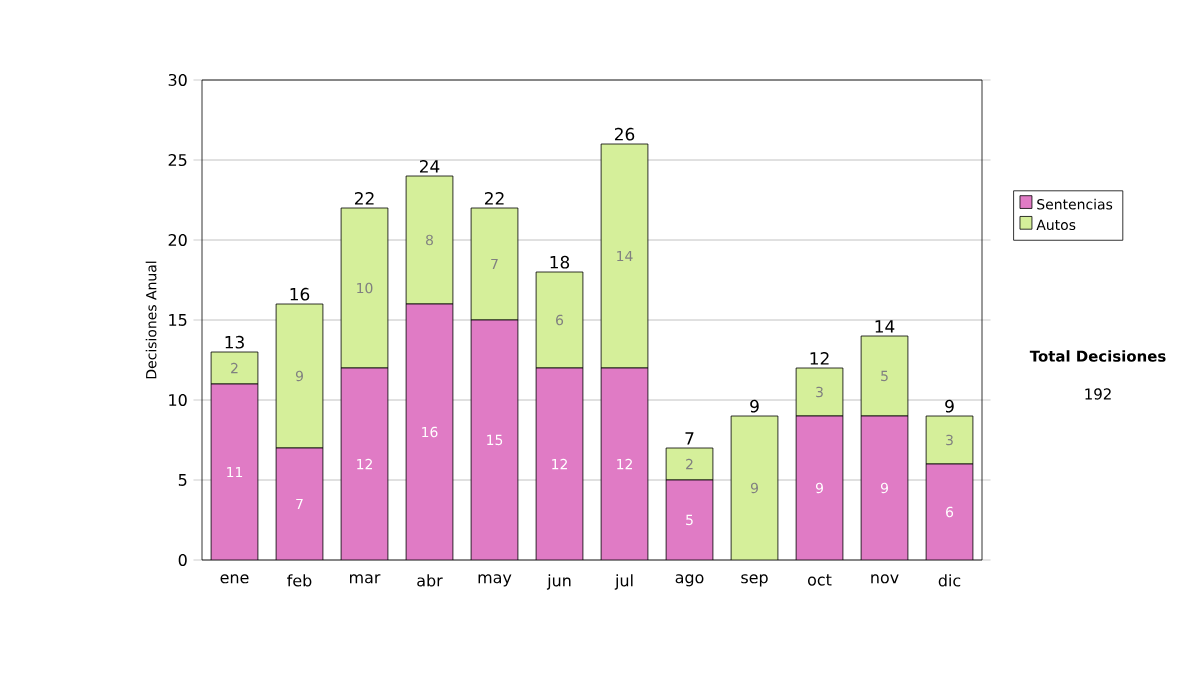 The width and height of the screenshot is (1200, 680). What do you see at coordinates (234, 342) in the screenshot?
I see `total-label: 13` at bounding box center [234, 342].